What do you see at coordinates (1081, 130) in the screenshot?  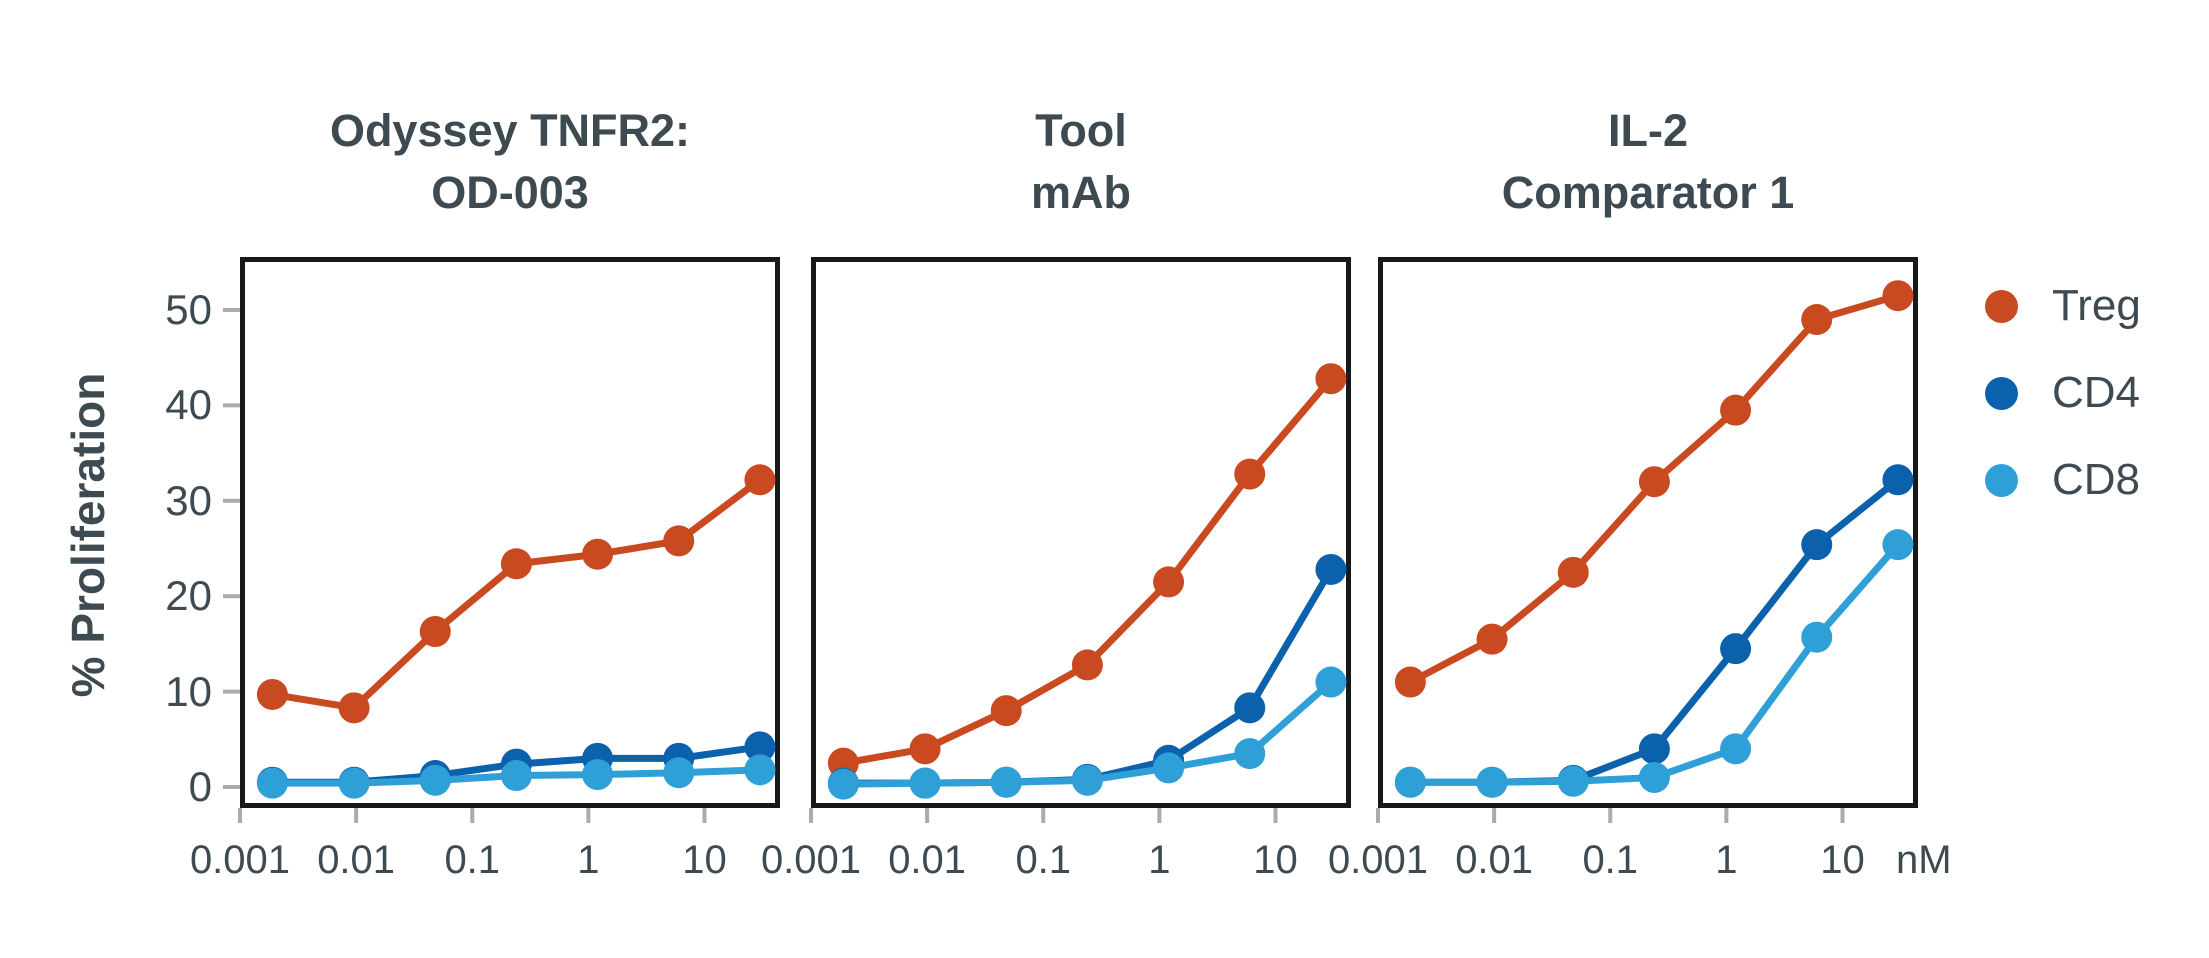 I see `panel-title-line1: Tool` at bounding box center [1081, 130].